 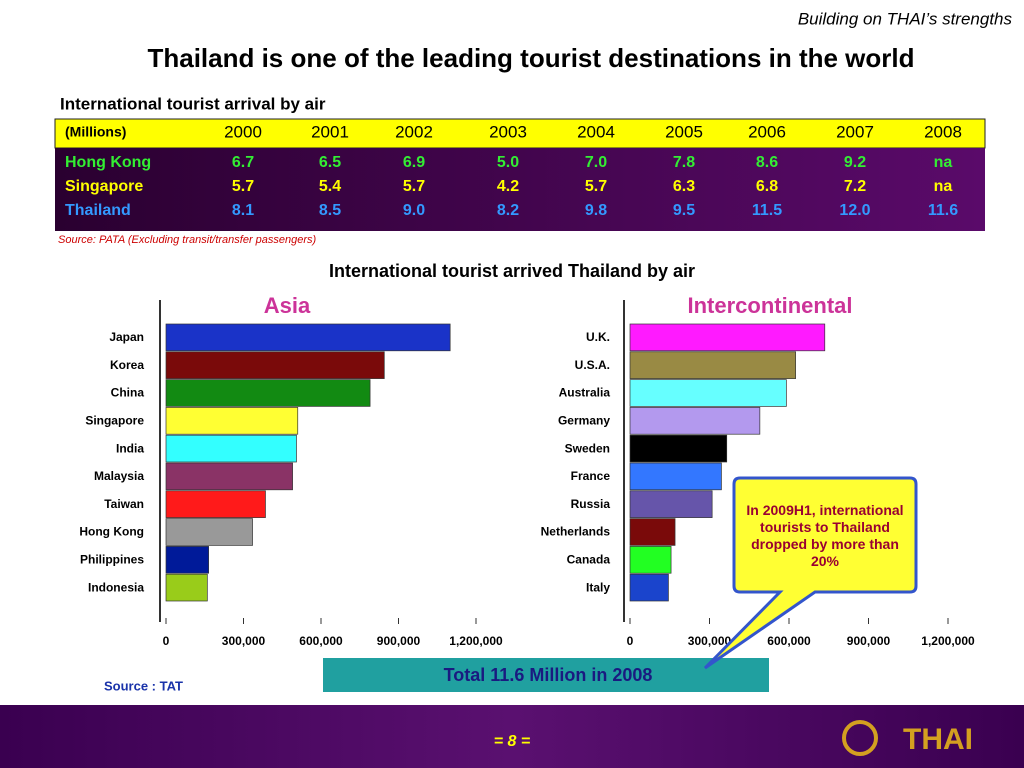 I want to click on column-header: 2007, so click(x=855, y=131).